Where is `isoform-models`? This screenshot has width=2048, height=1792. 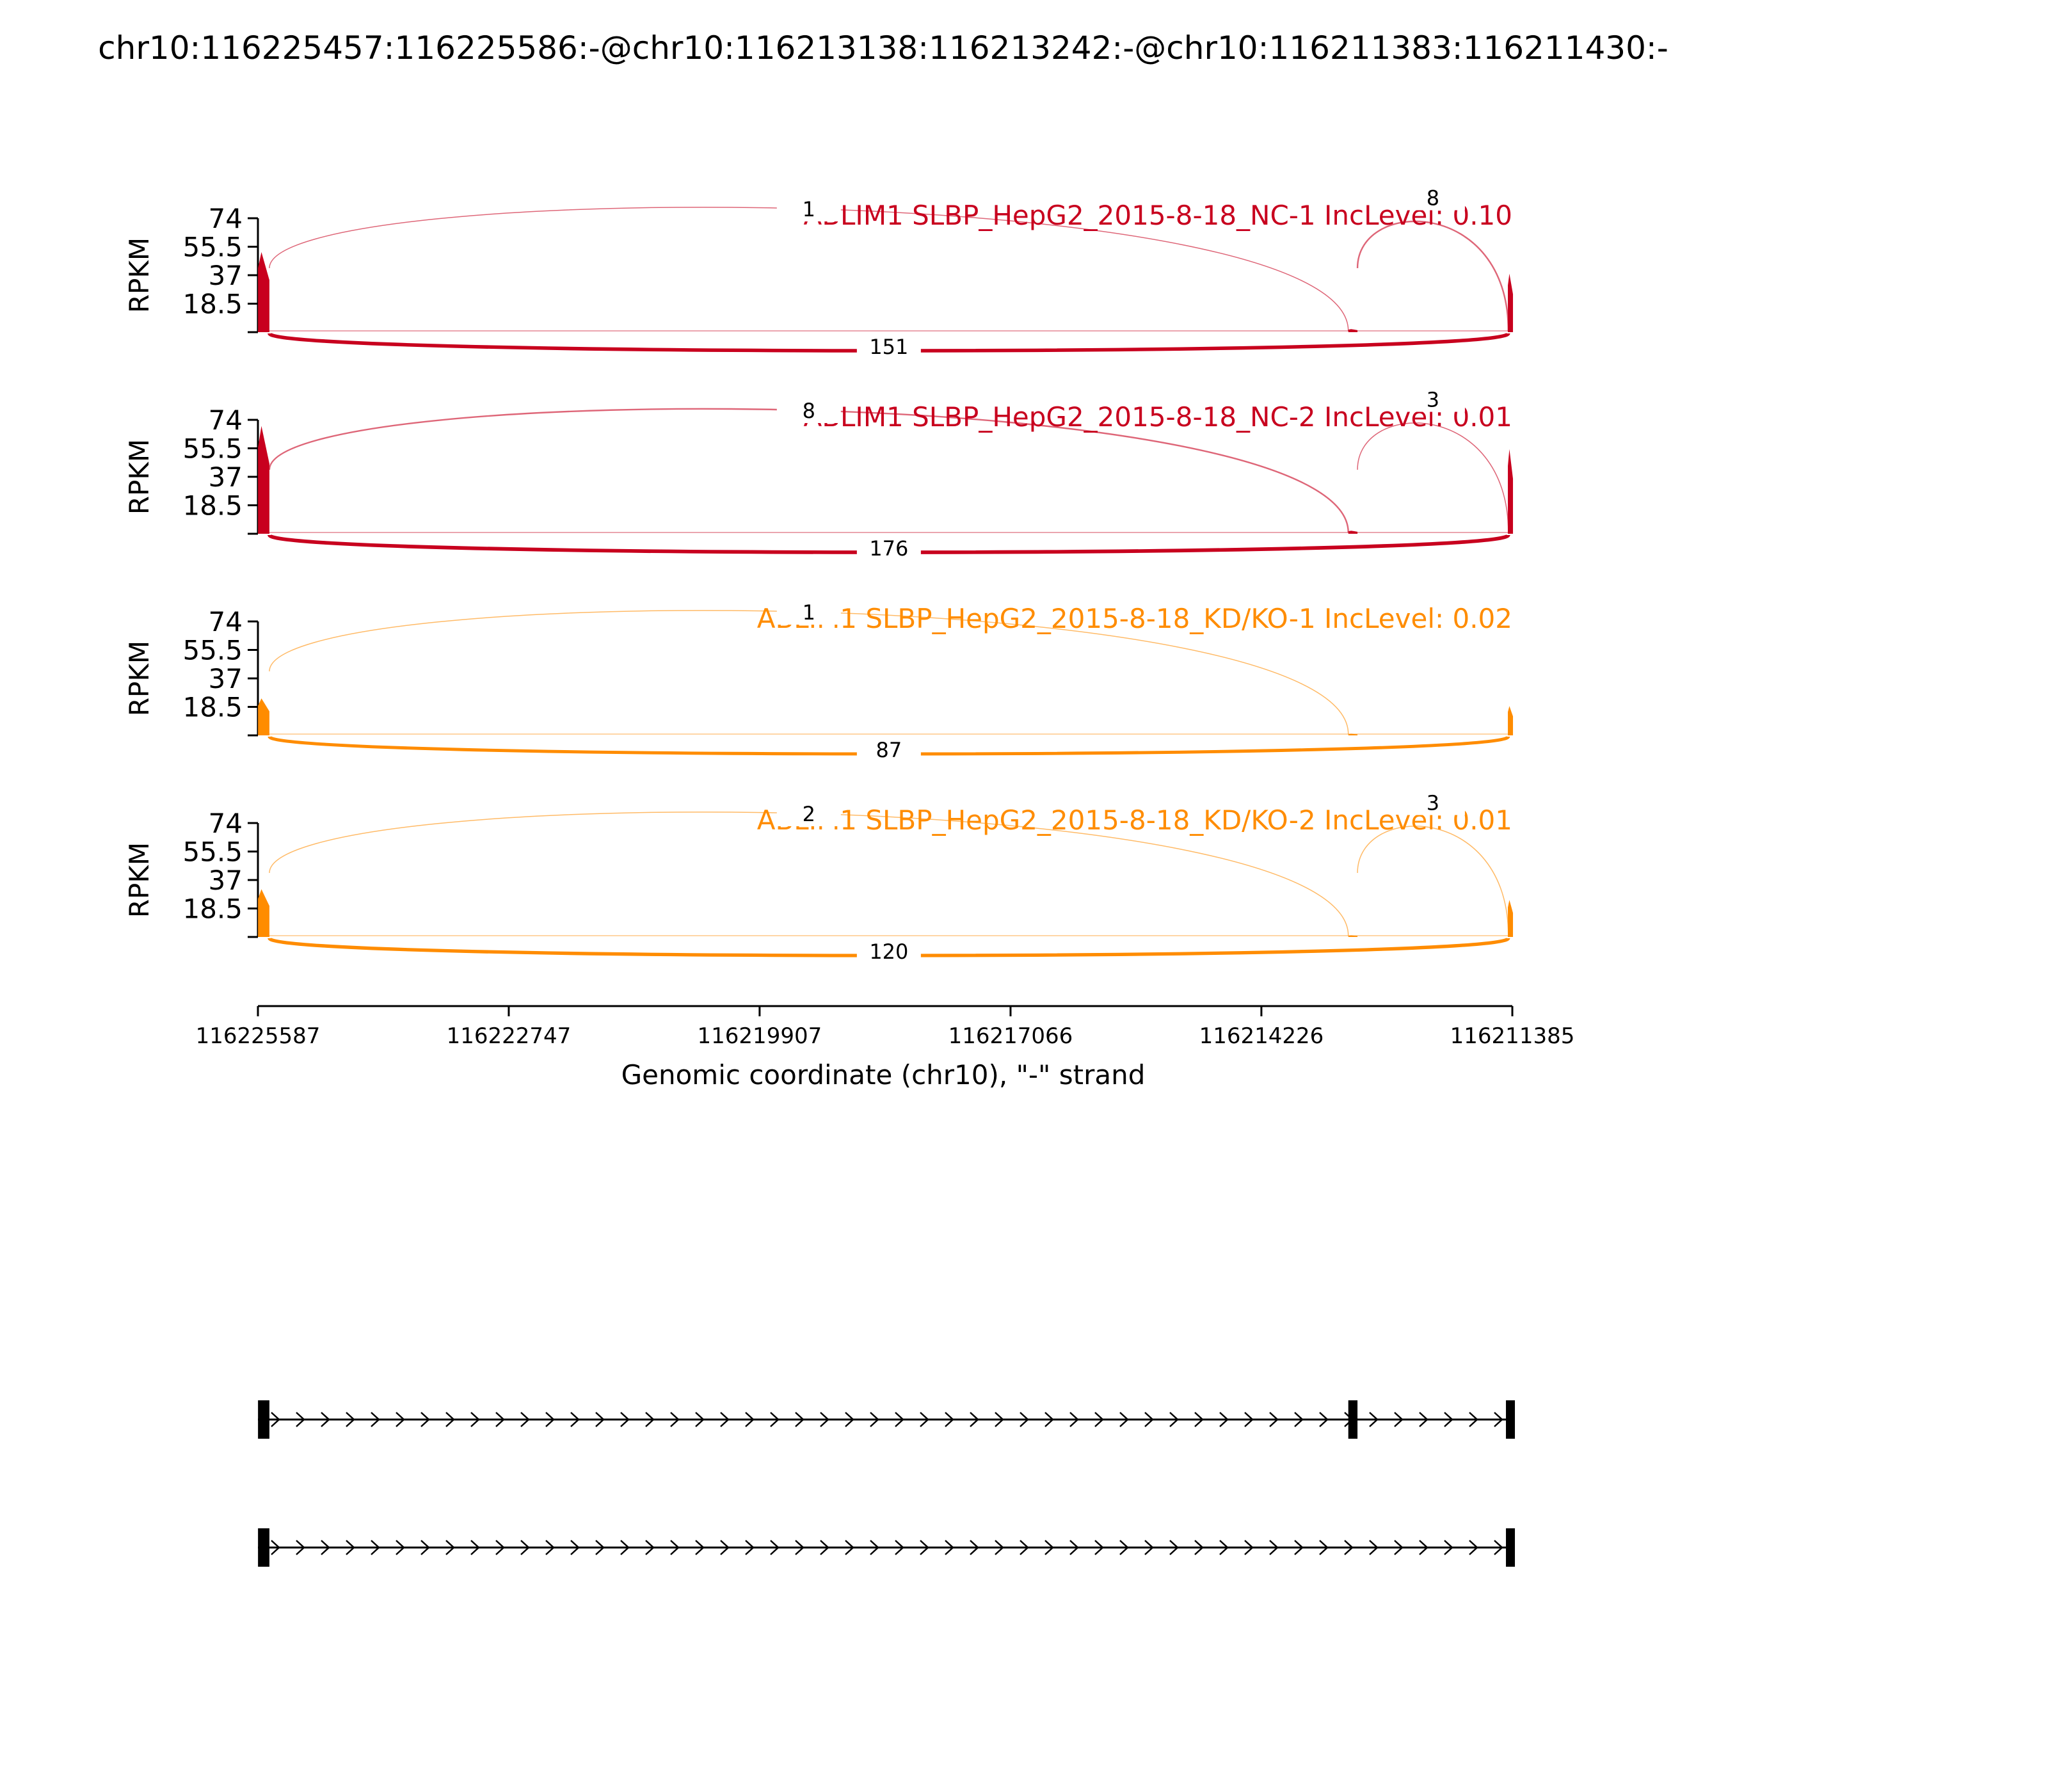 isoform-models is located at coordinates (887, 1483).